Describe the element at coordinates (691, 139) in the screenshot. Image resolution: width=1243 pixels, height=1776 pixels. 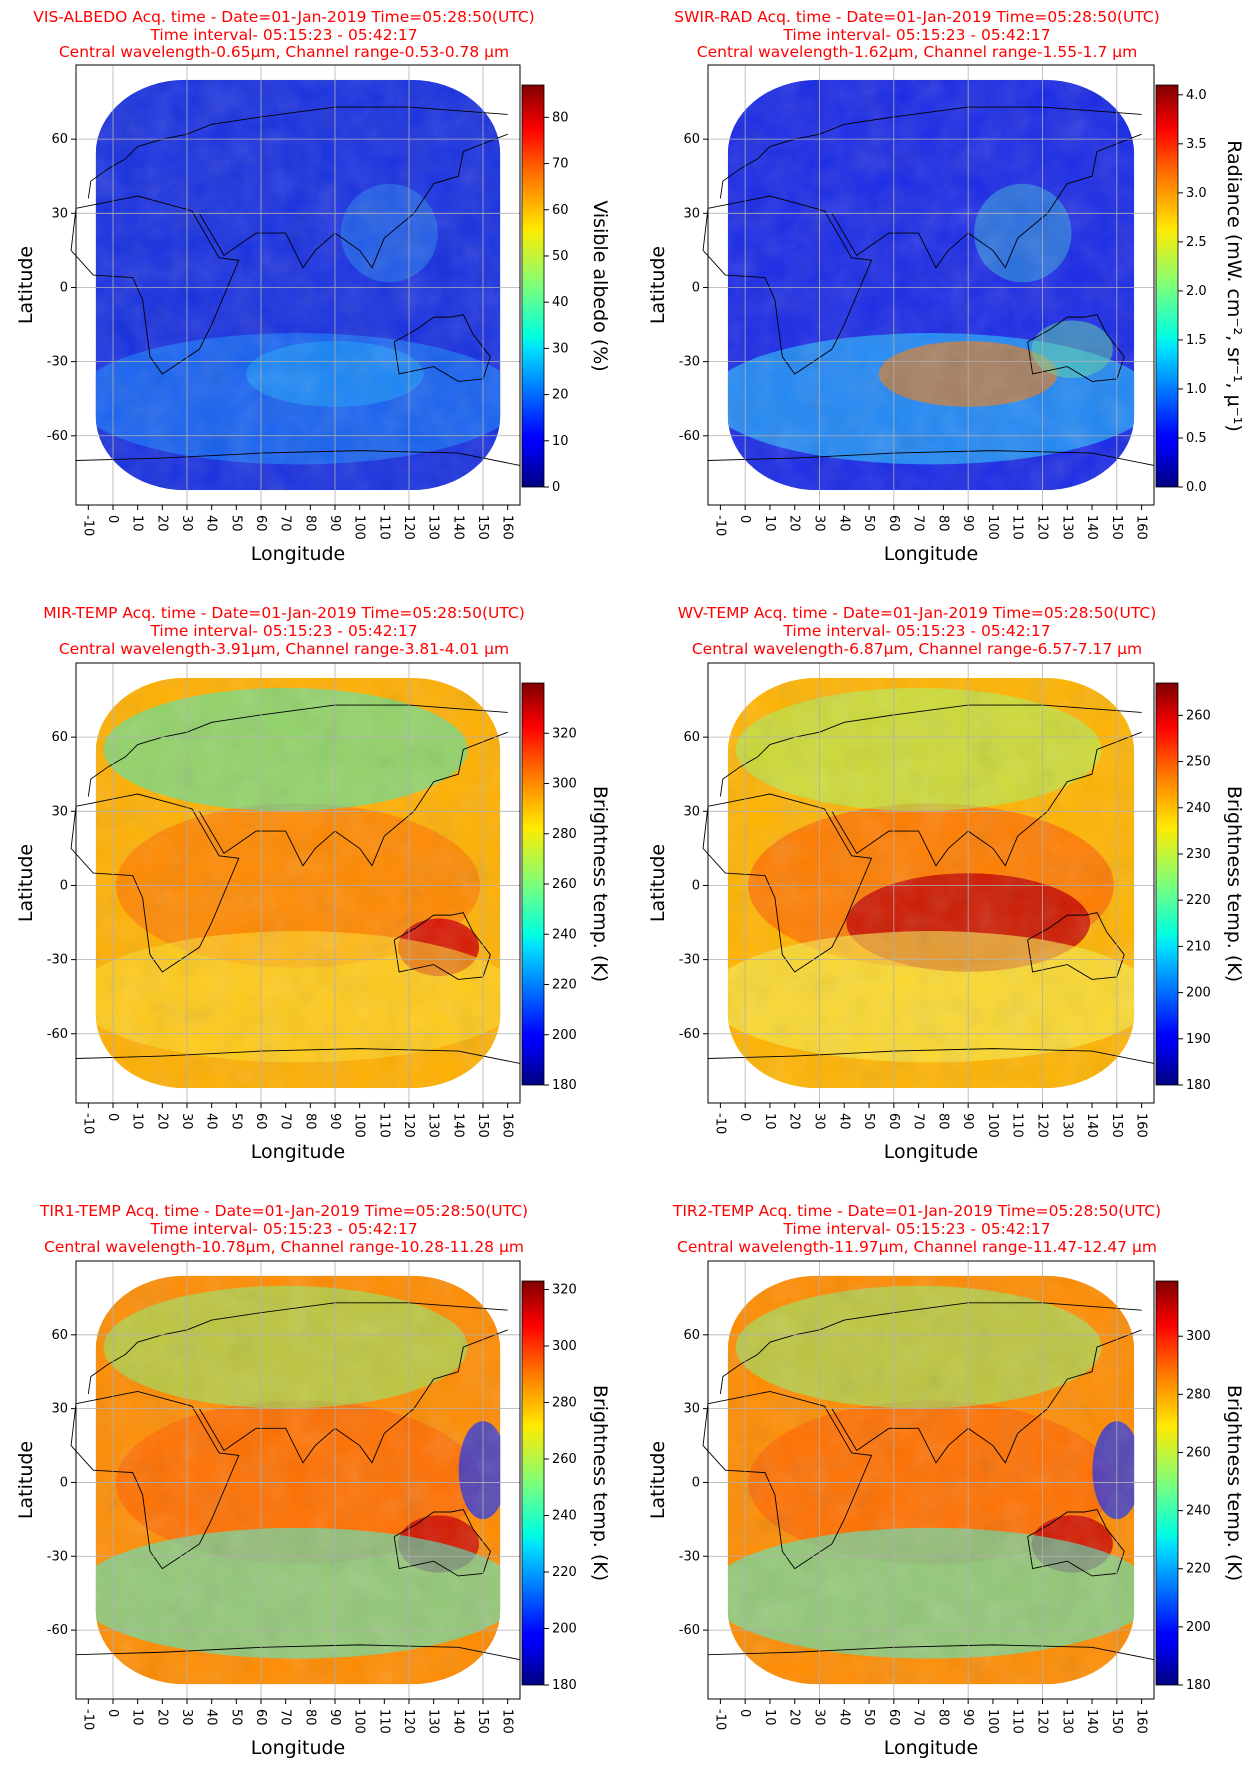
I see `y-tick-label: 60` at that location.